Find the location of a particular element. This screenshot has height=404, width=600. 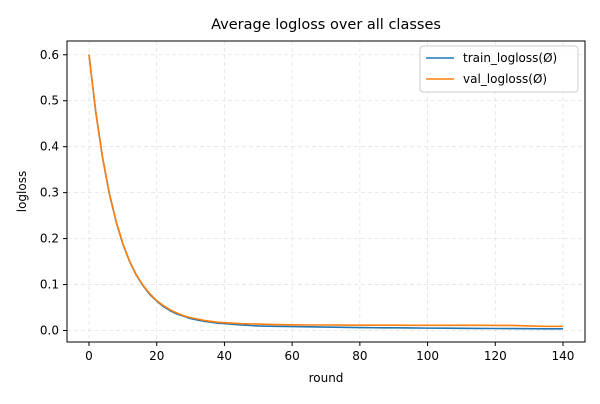

y-tick-label: 0.4 is located at coordinates (49, 147).